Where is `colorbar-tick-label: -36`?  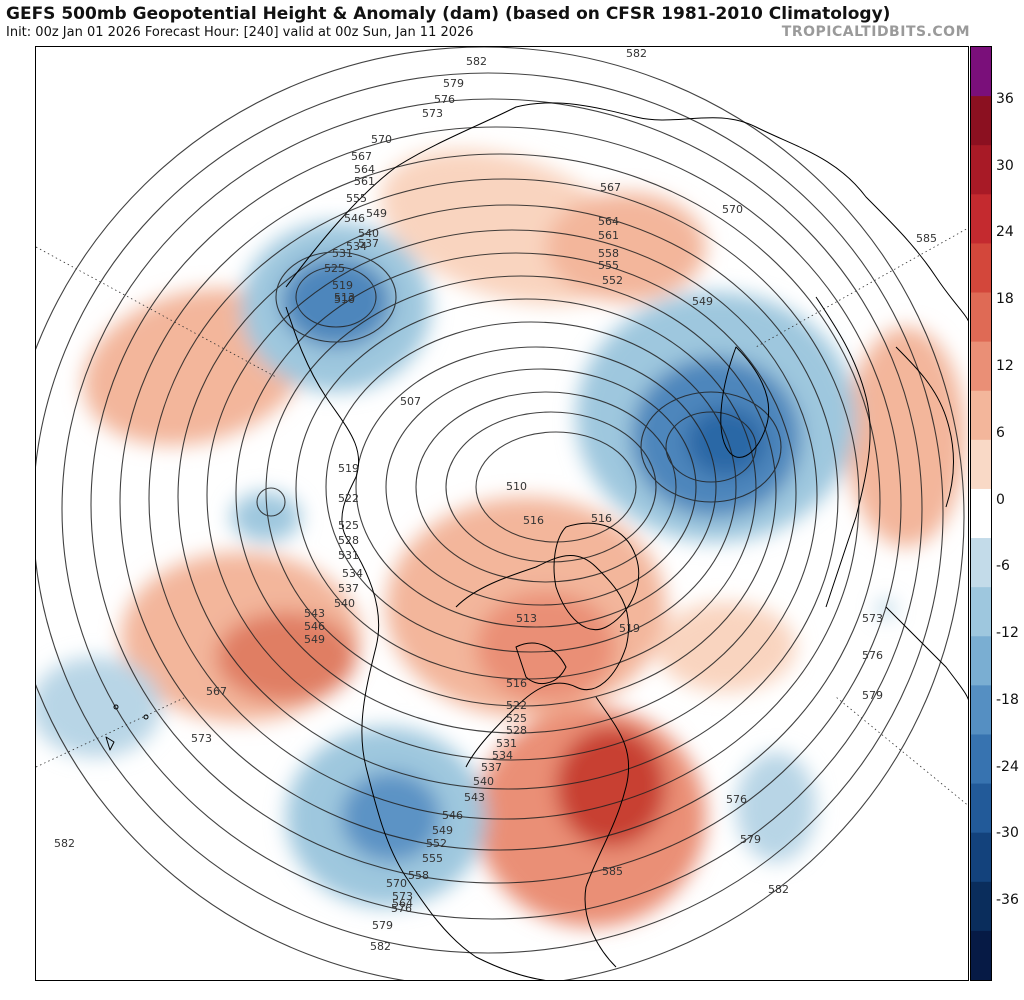 colorbar-tick-label: -36 is located at coordinates (1007, 900).